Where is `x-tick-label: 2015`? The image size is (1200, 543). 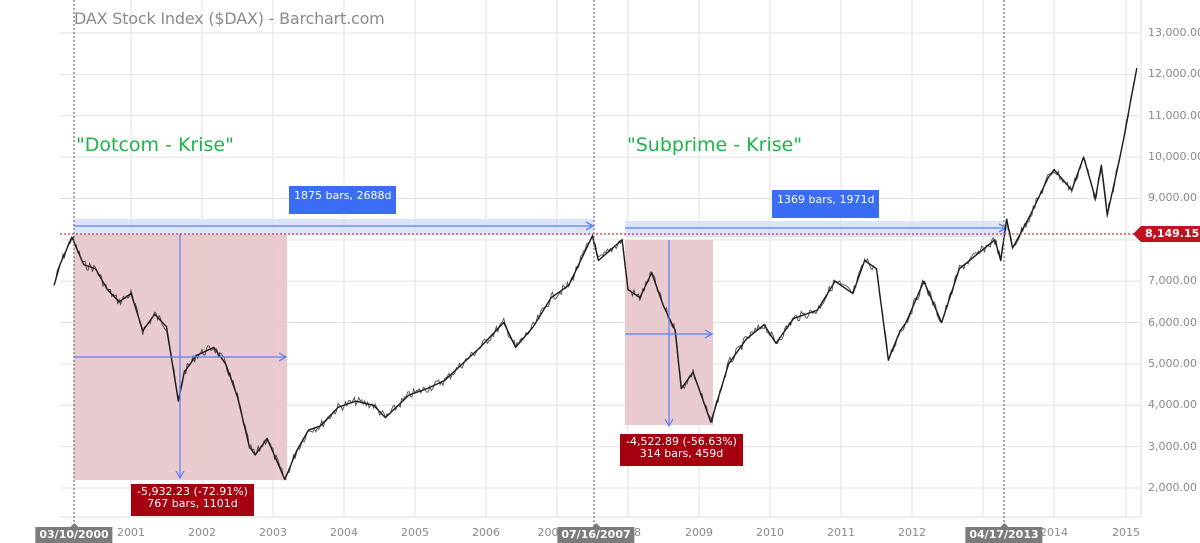
x-tick-label: 2015 is located at coordinates (1126, 532).